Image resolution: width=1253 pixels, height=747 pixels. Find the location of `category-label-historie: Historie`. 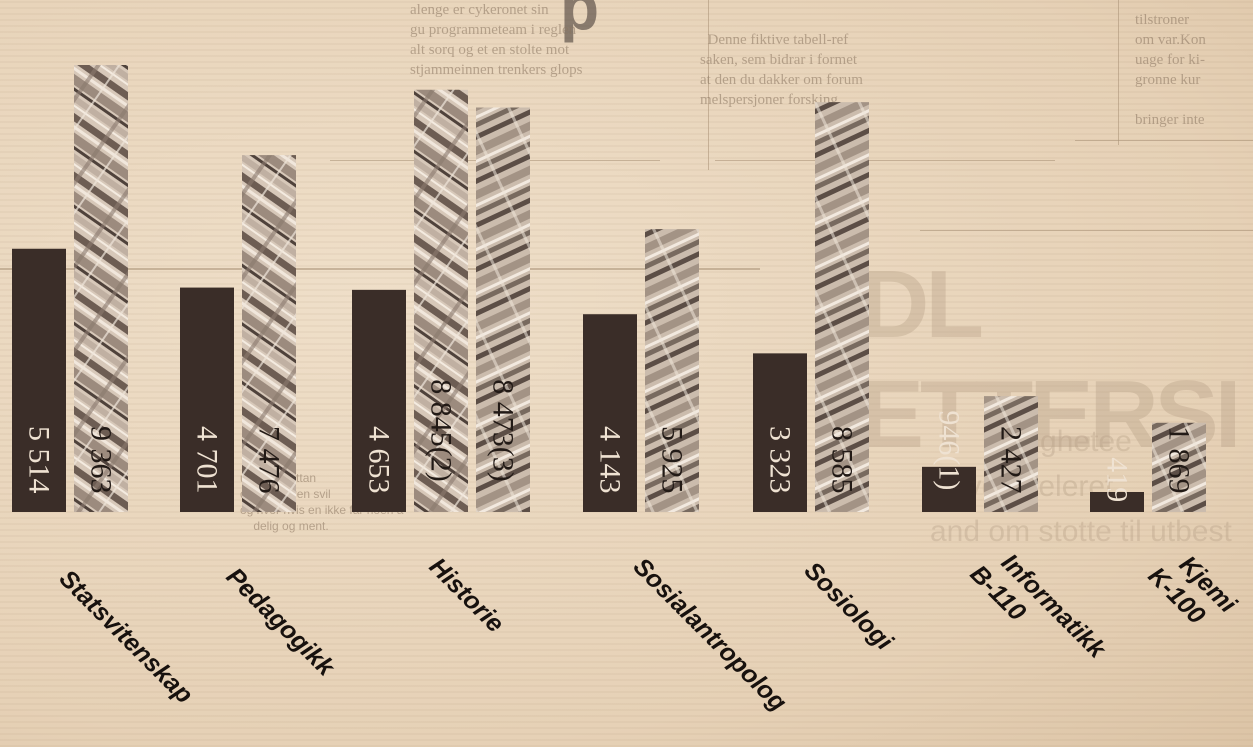

category-label-historie: Historie is located at coordinates (467, 595).